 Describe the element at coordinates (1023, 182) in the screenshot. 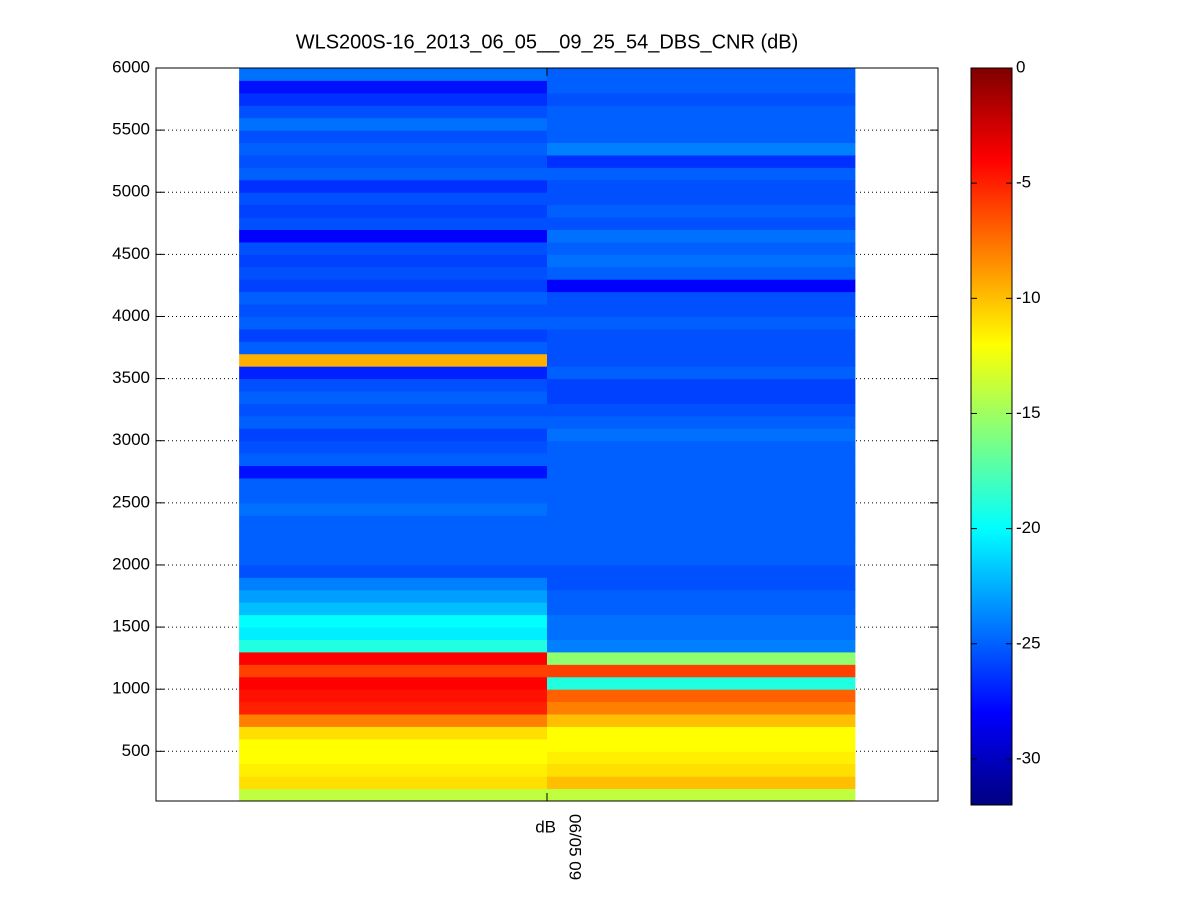

I see `colorbar-tick-label: -5` at that location.